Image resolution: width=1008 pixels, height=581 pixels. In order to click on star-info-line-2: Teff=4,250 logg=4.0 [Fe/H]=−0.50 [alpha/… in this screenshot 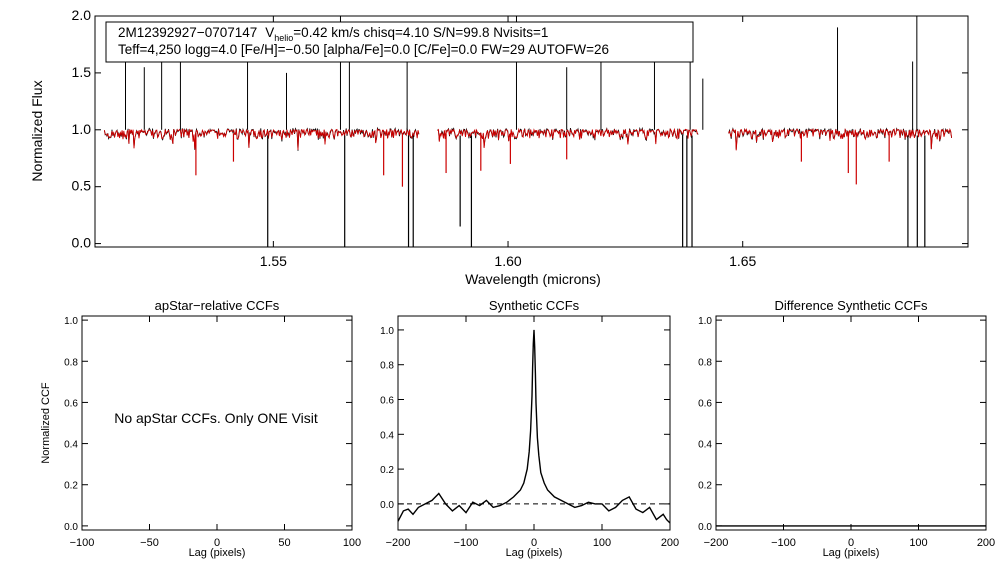, I will do `click(363, 49)`.